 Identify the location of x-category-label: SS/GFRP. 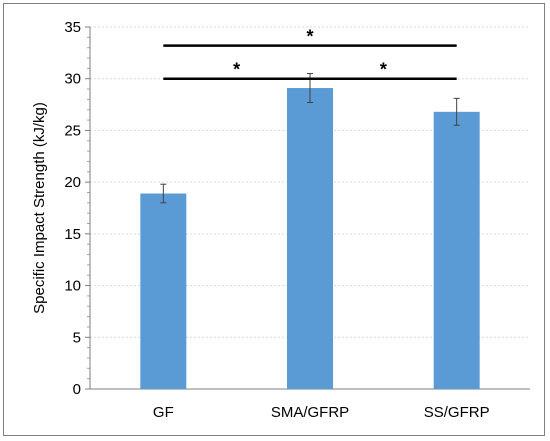
(457, 412).